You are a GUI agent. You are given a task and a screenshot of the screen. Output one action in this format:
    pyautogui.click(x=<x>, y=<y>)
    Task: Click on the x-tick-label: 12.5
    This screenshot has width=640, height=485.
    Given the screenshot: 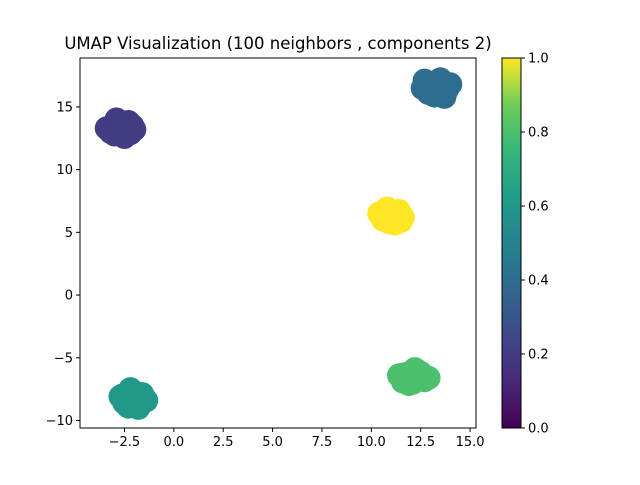 What is the action you would take?
    pyautogui.click(x=420, y=442)
    